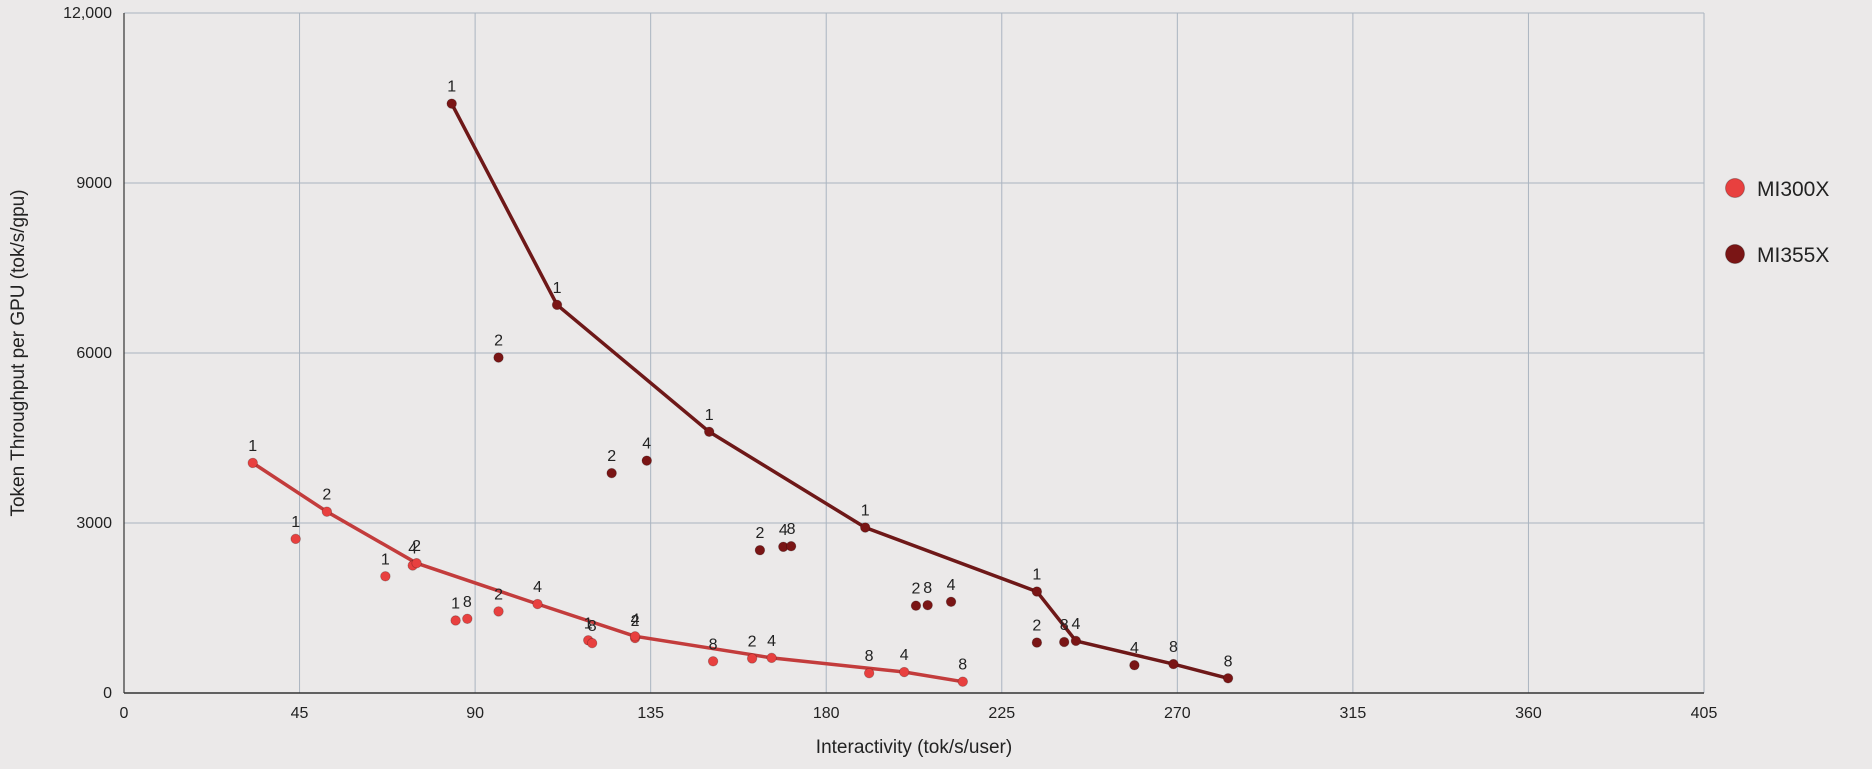 Image resolution: width=1872 pixels, height=769 pixels. Describe the element at coordinates (1001, 713) in the screenshot. I see `x-tick-label: 225` at that location.